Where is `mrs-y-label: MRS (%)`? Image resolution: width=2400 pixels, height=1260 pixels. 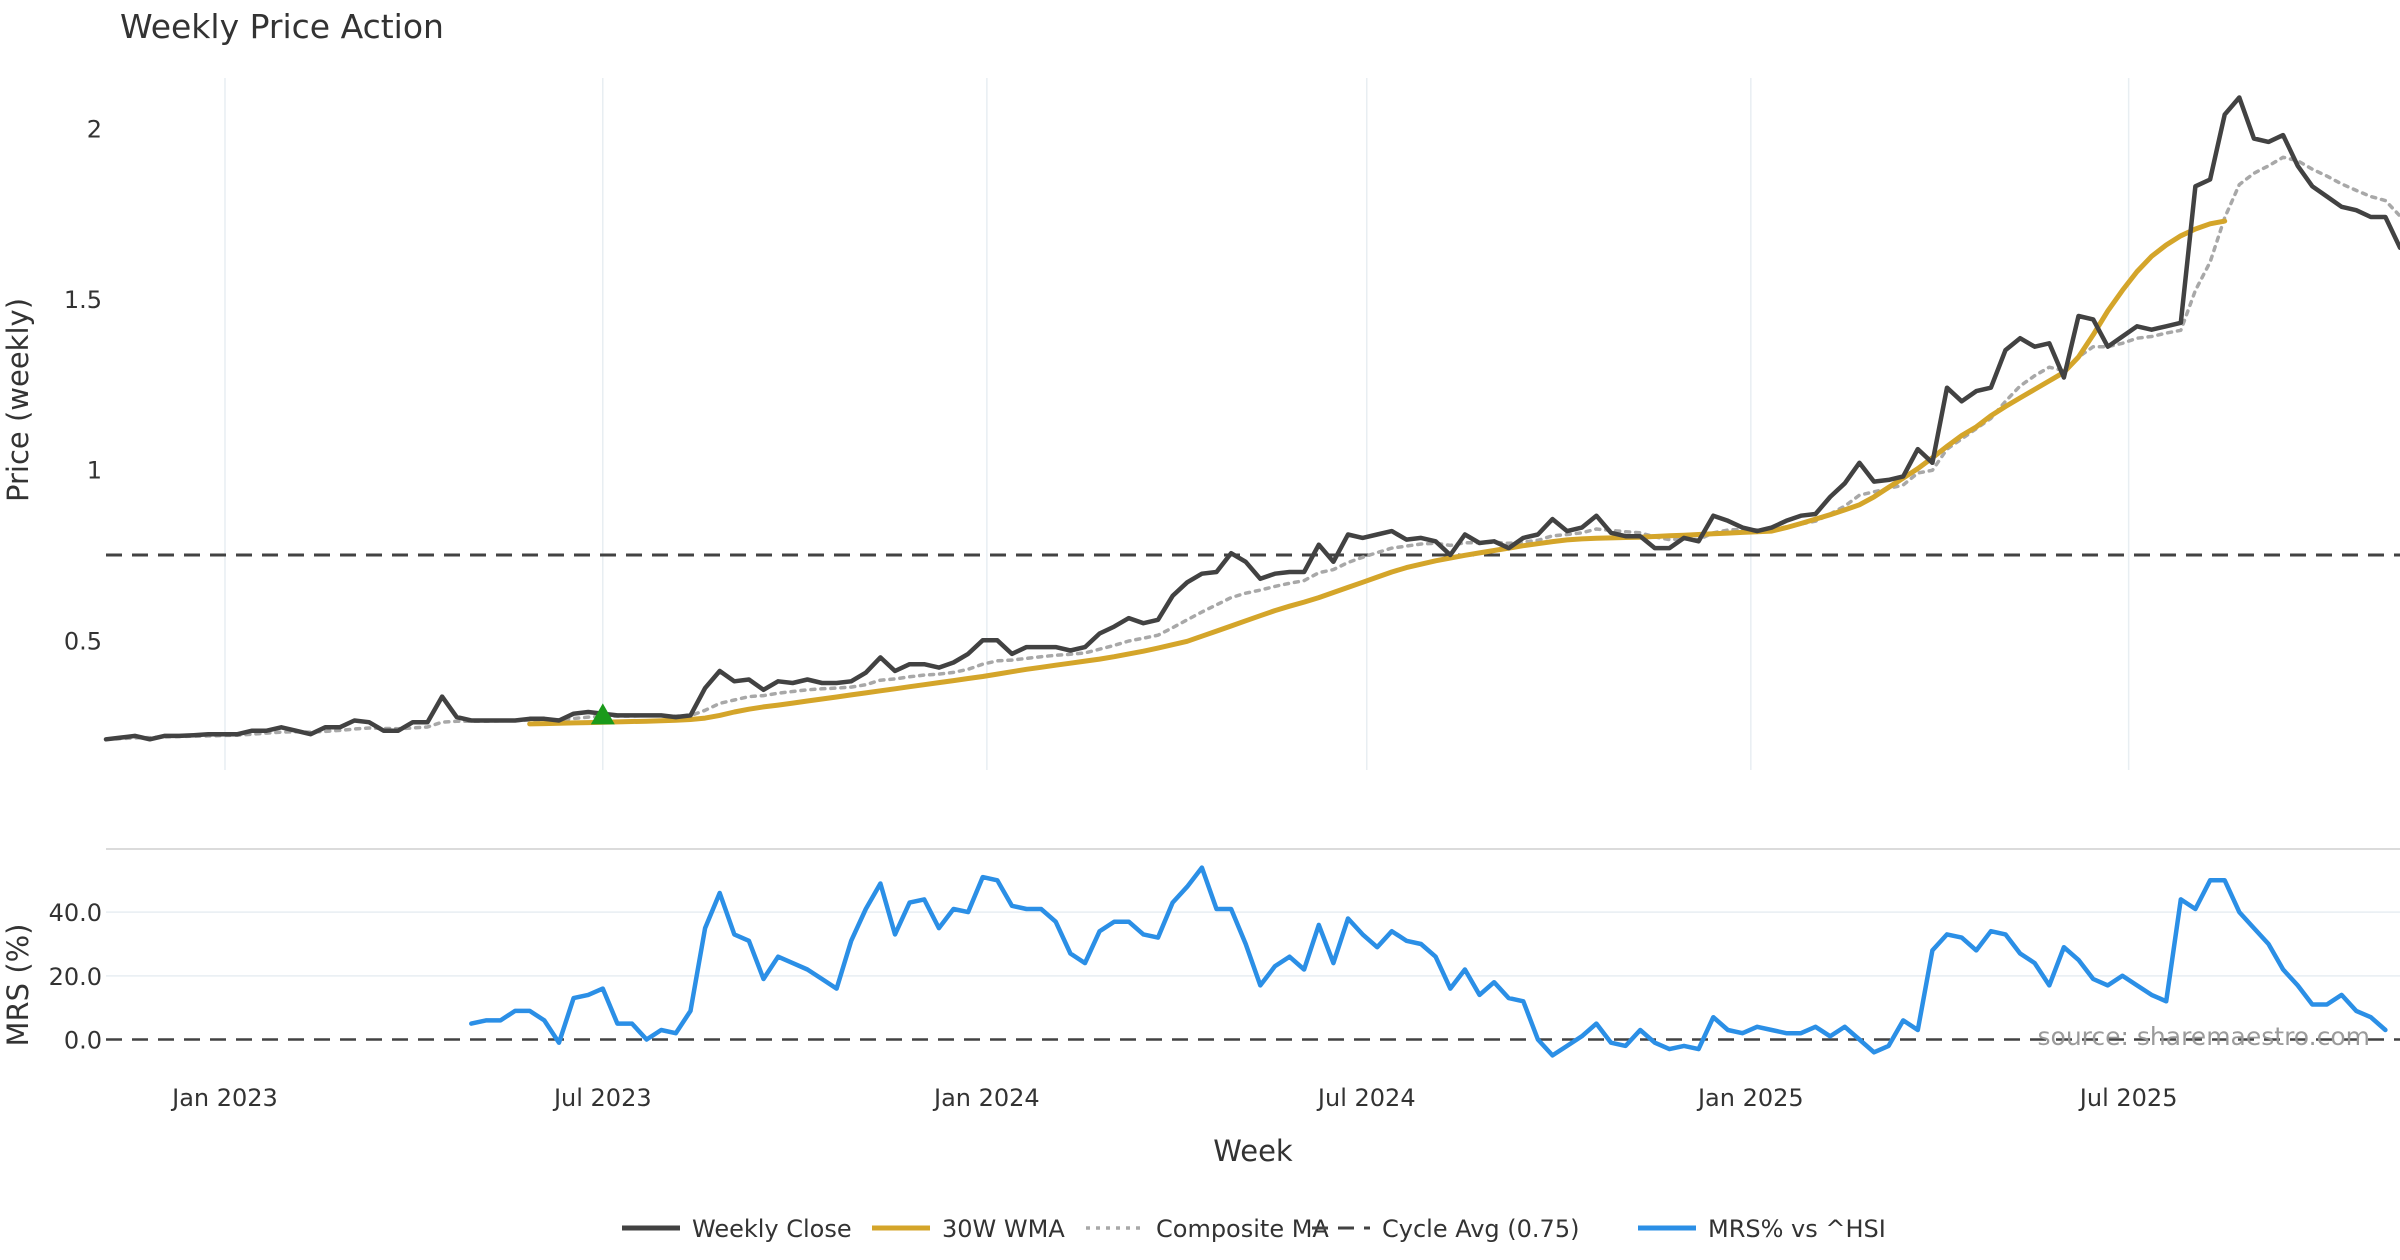 mrs-y-label: MRS (%) is located at coordinates (18, 985).